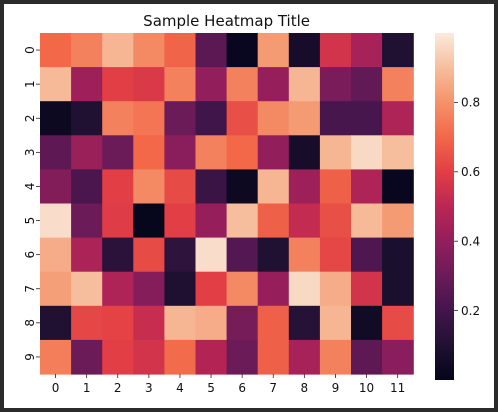 The image size is (498, 412). I want to click on y-axis: 0 1 2 3 4 5 6 7 8 9, so click(31, 203).